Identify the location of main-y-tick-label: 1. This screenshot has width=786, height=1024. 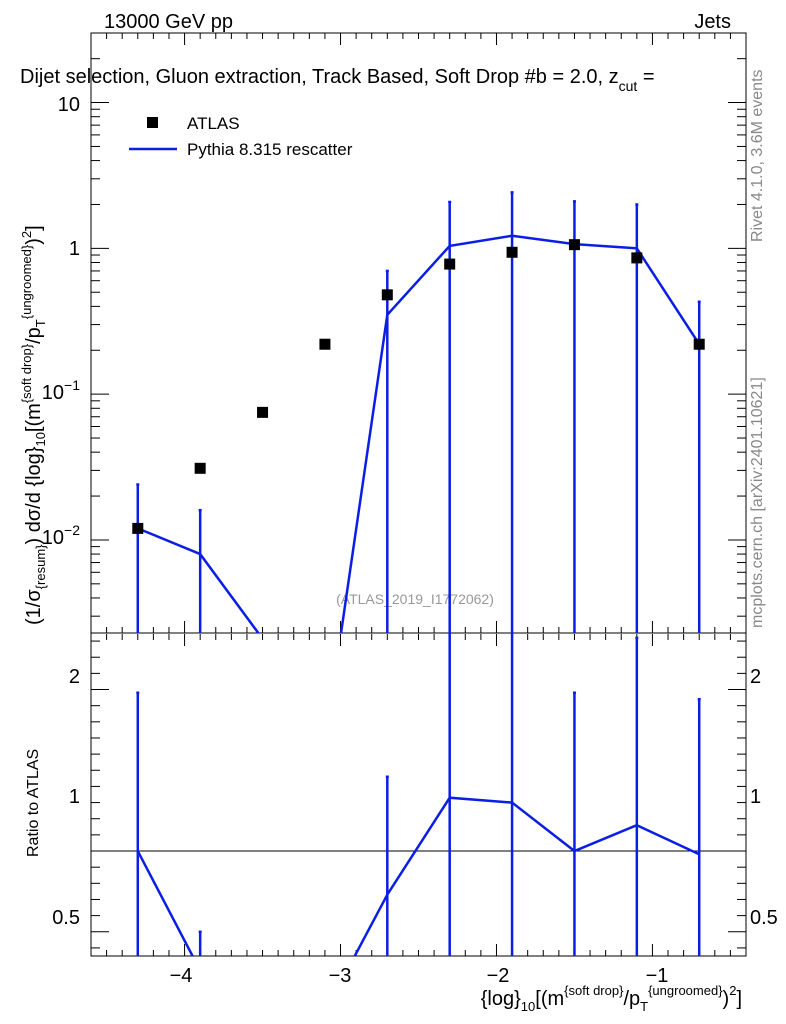
(74, 249).